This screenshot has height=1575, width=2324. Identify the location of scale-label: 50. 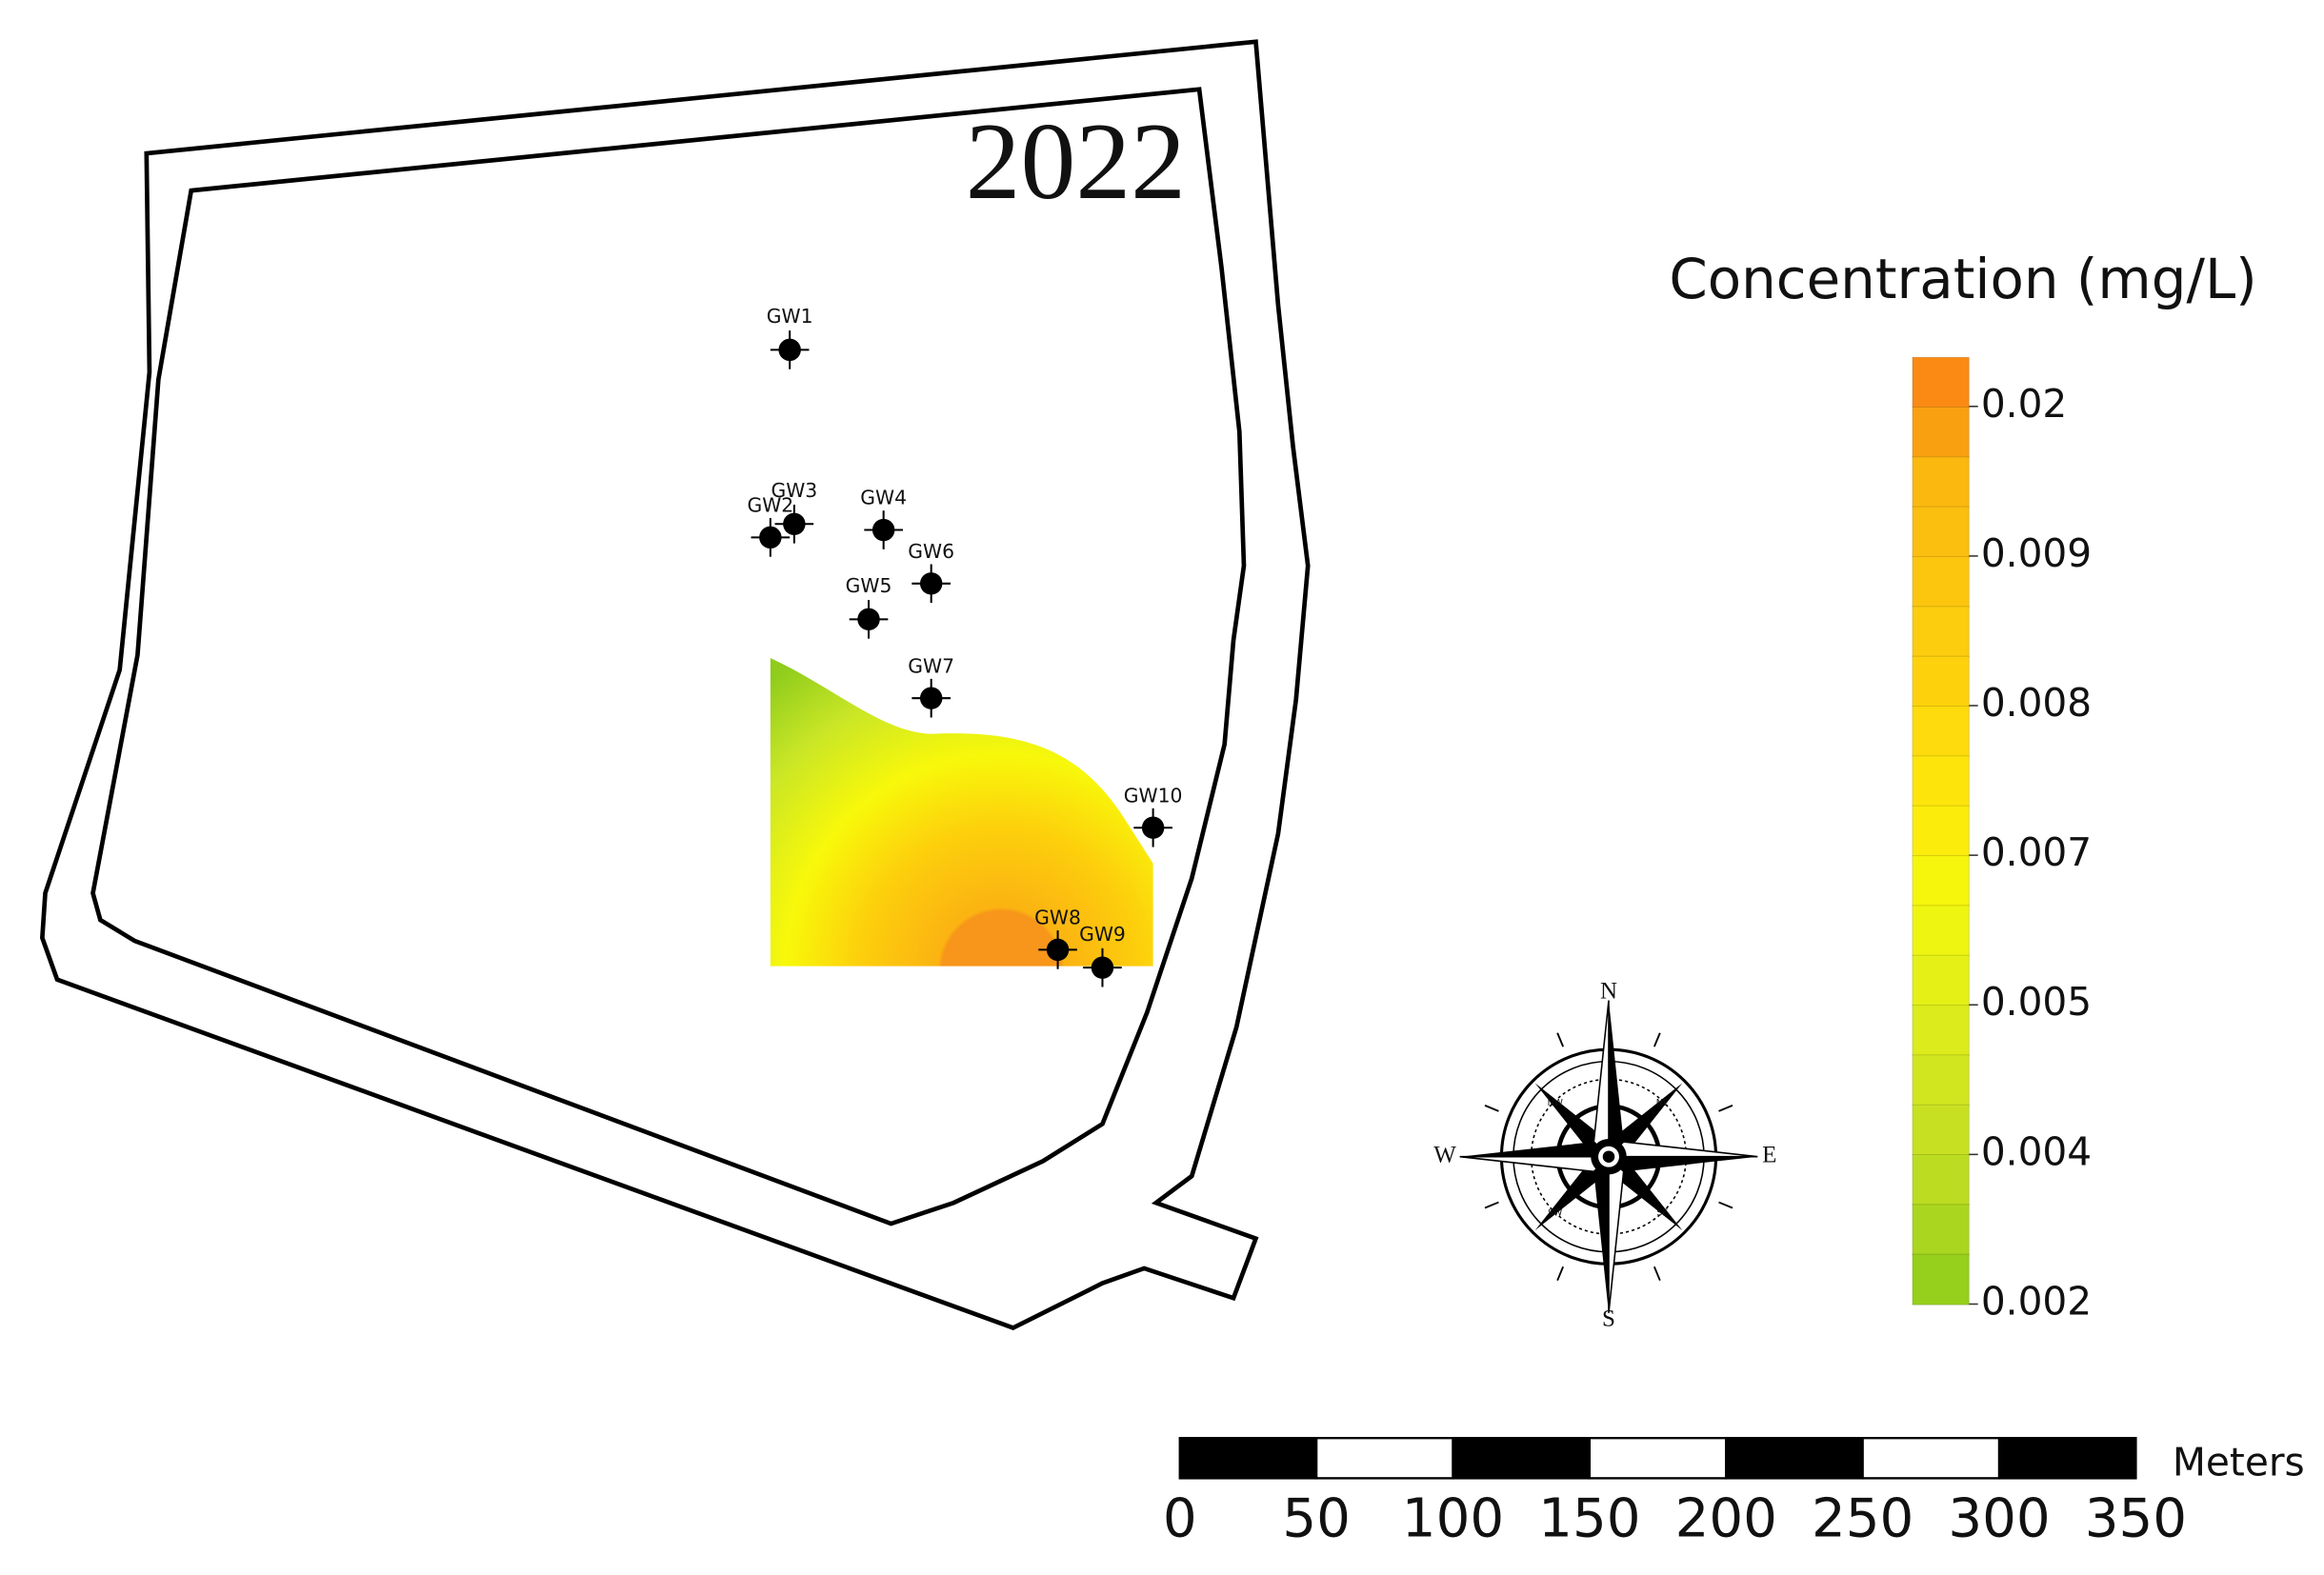
(1316, 1518).